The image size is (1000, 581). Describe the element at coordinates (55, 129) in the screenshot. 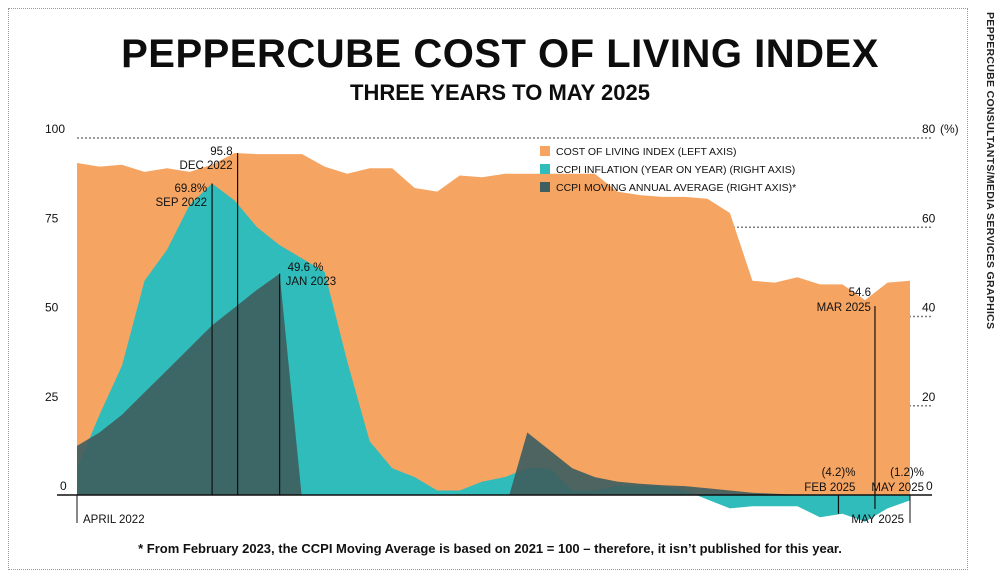

I see `left-axis-tick: 100` at that location.